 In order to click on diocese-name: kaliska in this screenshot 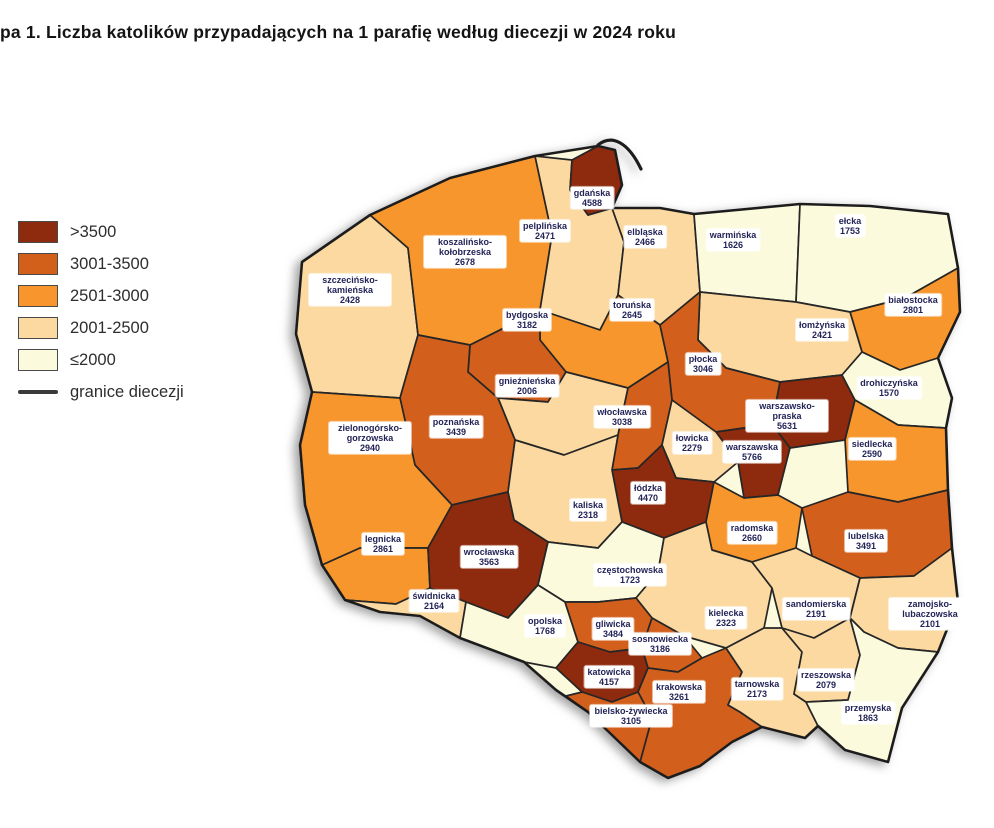, I will do `click(588, 504)`.